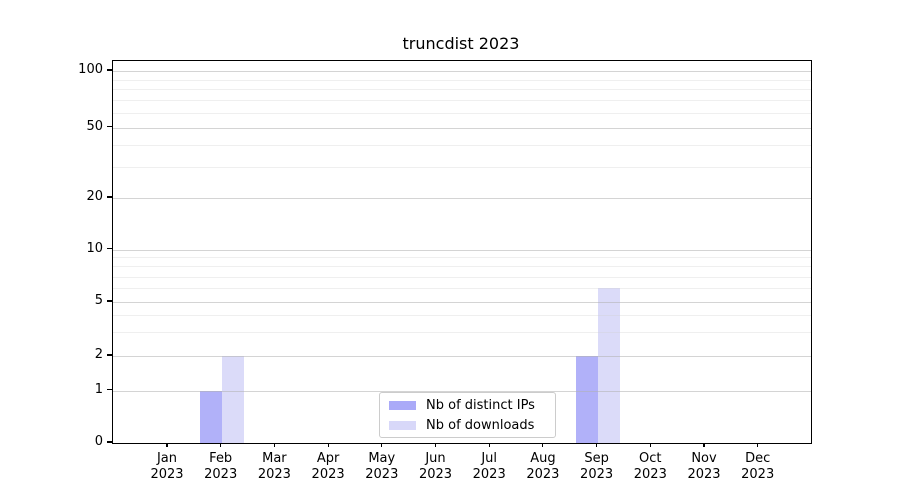  I want to click on x-tick-mark-dec, so click(758, 445).